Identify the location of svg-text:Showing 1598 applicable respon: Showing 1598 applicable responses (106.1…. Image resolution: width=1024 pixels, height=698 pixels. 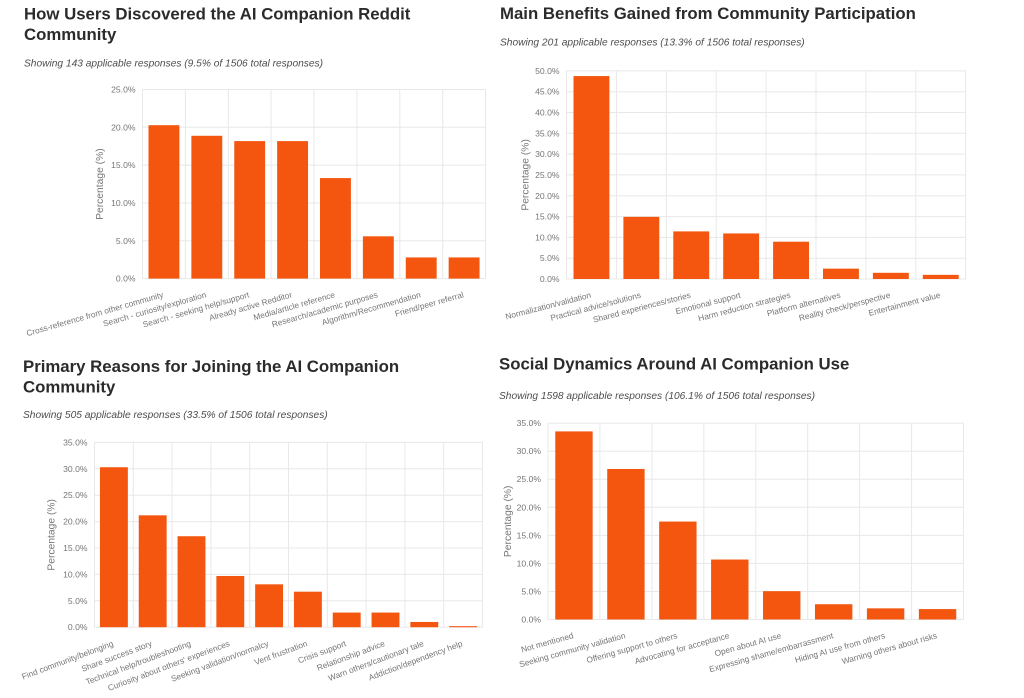
(657, 396).